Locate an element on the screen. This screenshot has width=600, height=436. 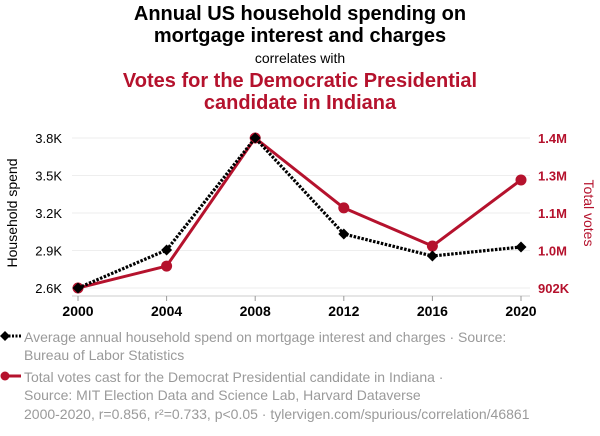
x-tick-label: 2020 is located at coordinates (520, 311).